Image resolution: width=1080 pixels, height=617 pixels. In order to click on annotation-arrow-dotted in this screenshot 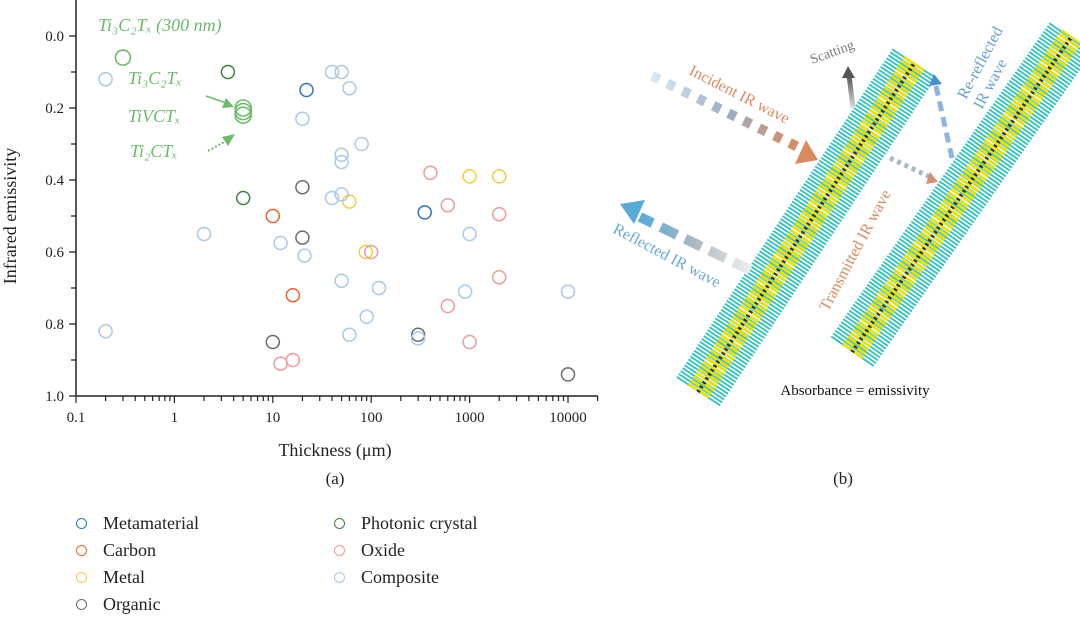, I will do `click(217, 146)`.